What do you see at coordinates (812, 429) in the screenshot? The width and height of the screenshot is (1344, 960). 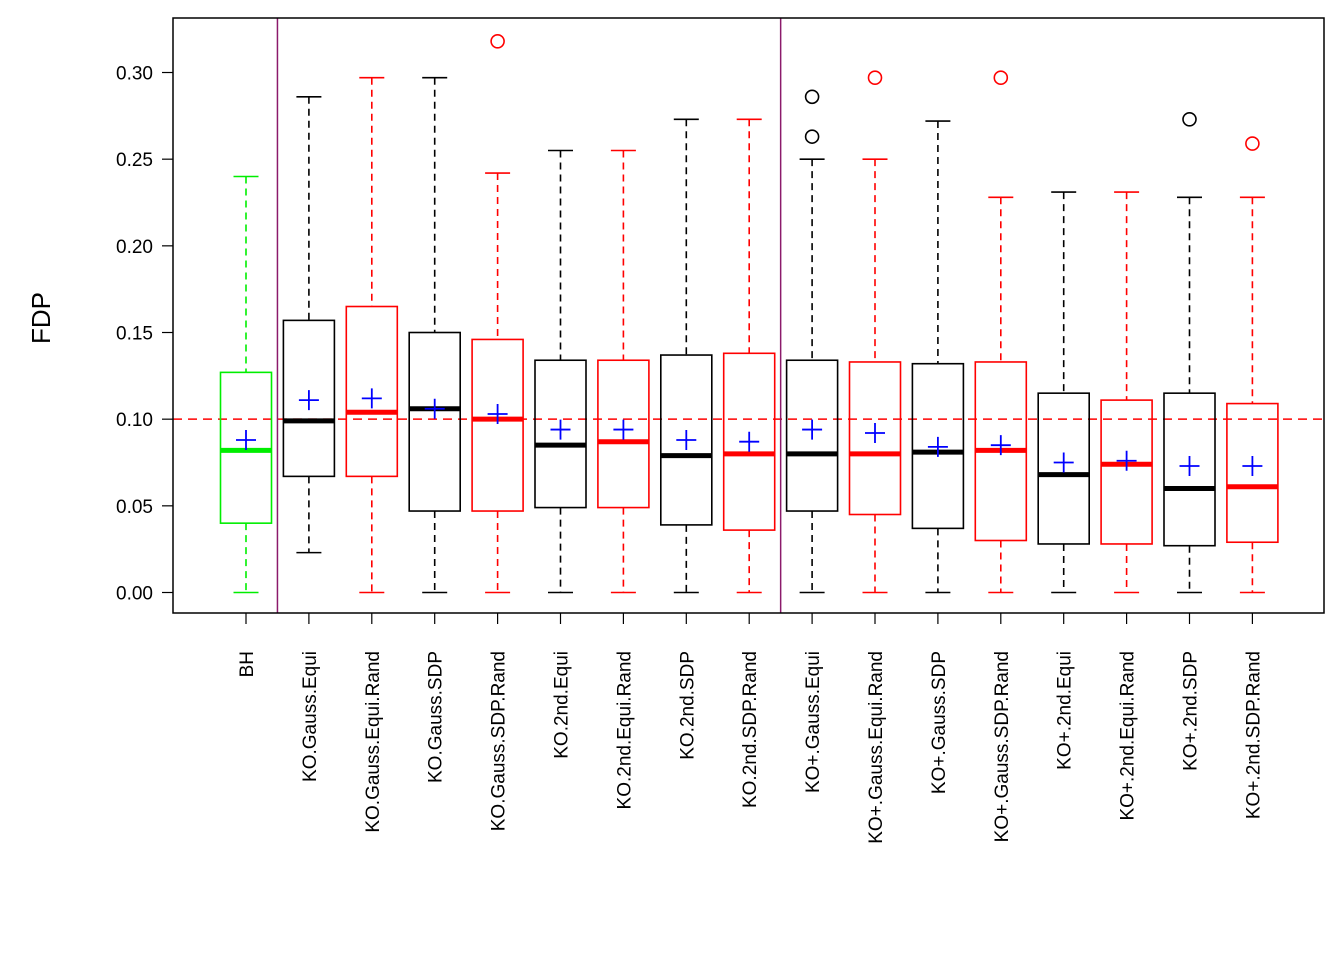 I see `mean-marker-koplus-gauss-equi` at bounding box center [812, 429].